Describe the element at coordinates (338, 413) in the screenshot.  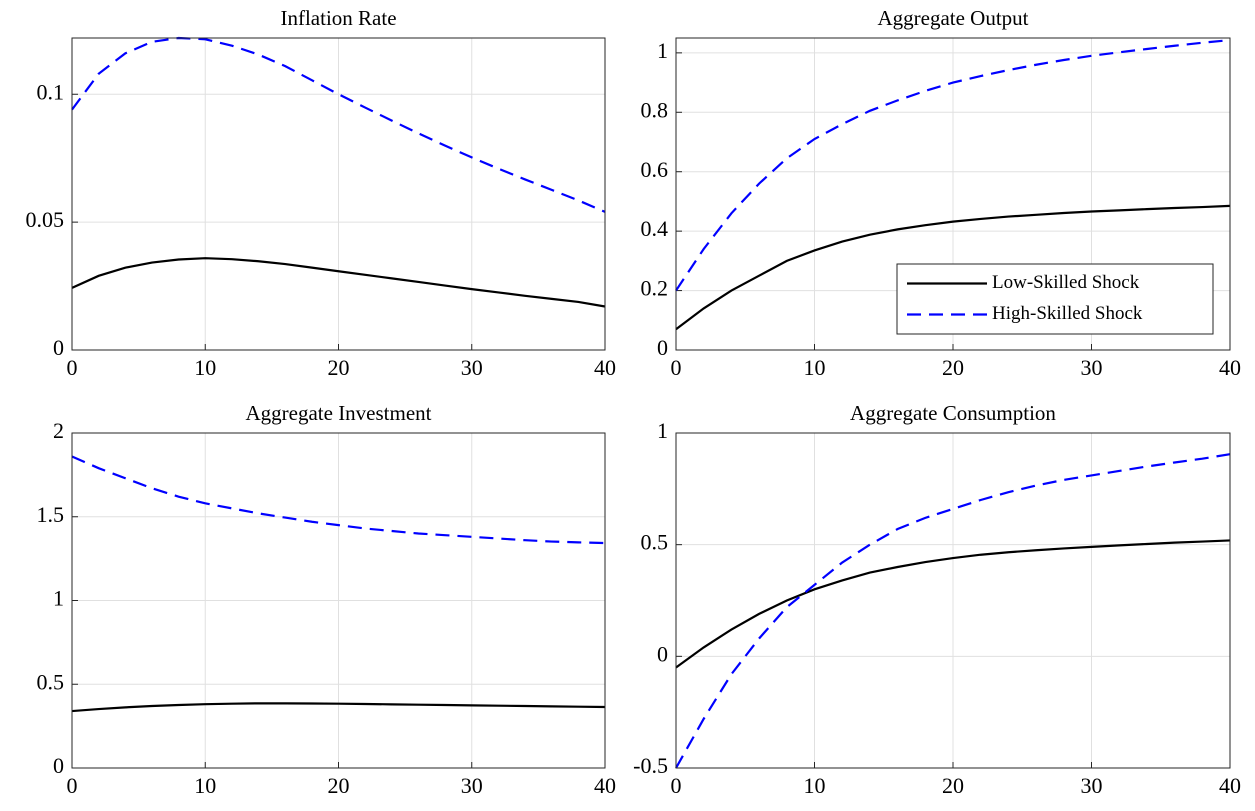
I see `chart-title: Aggregate Investment` at that location.